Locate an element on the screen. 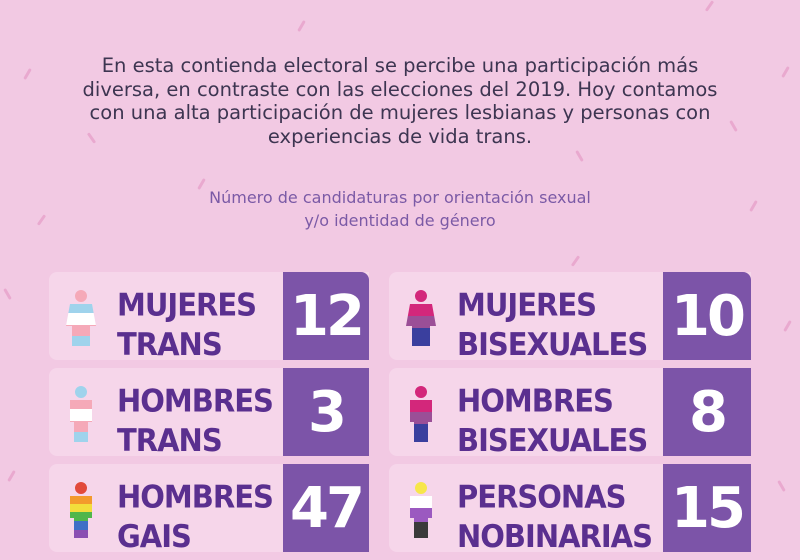 The width and height of the screenshot is (800, 560). candidature-count: 15 is located at coordinates (708, 508).